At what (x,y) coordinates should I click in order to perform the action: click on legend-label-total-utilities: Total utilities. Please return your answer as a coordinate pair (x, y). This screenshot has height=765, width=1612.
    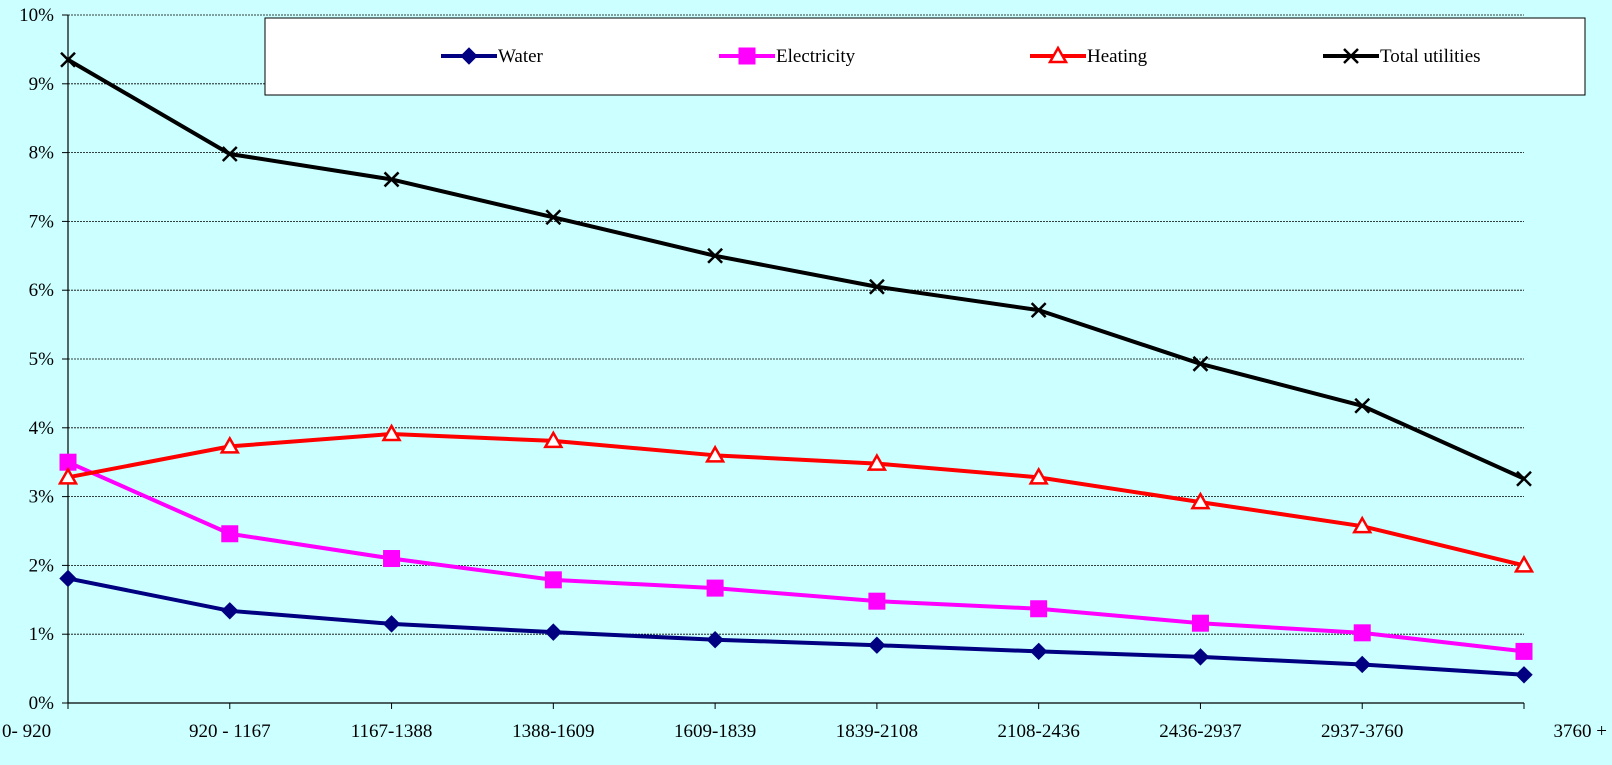
    Looking at the image, I should click on (1430, 56).